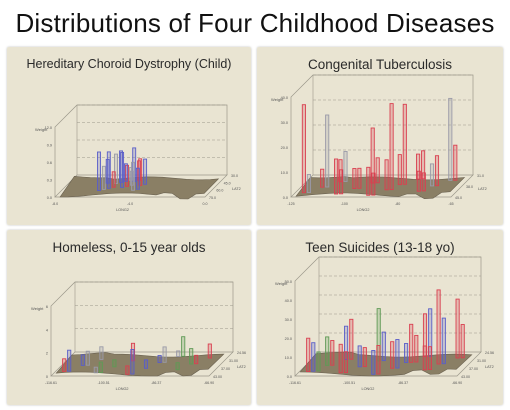 This screenshot has width=510, height=410. I want to click on z-tick-label: 4, so click(47, 330).